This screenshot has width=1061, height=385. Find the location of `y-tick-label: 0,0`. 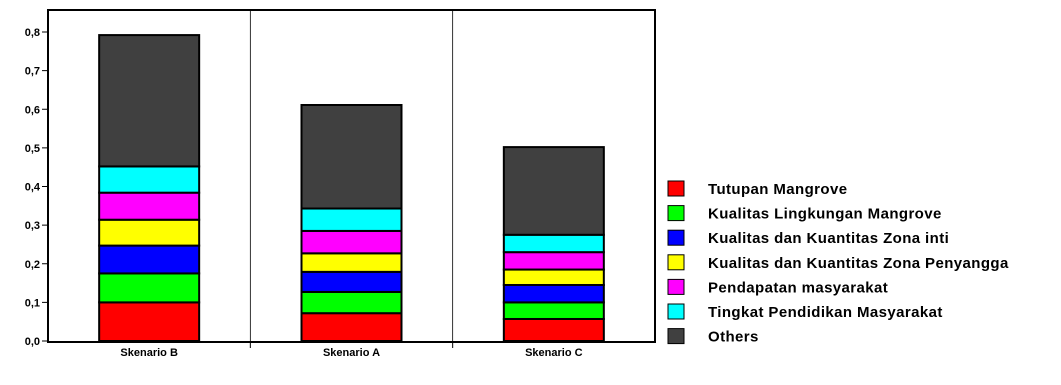

y-tick-label: 0,0 is located at coordinates (32, 342).